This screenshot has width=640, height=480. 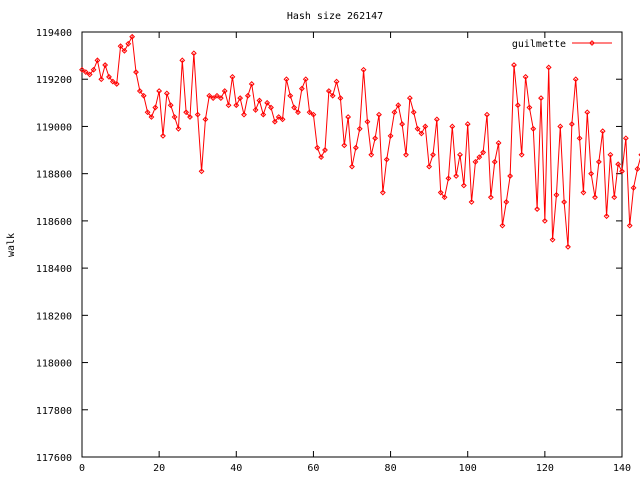 I want to click on y-axis-label: walk, so click(x=11, y=245).